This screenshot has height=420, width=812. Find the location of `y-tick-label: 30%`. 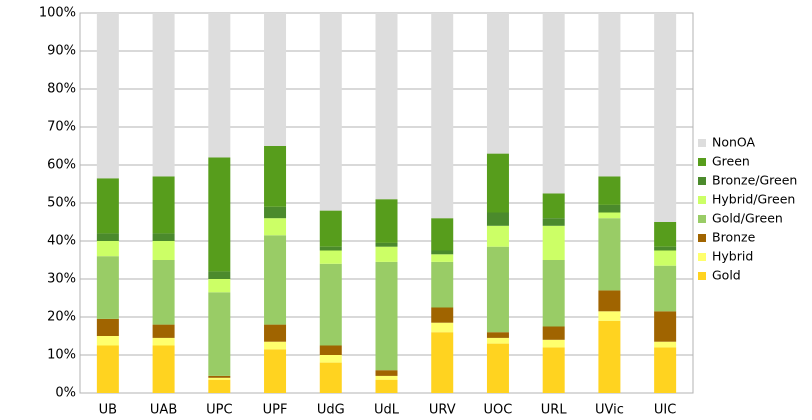

y-tick-label: 30% is located at coordinates (61, 279).